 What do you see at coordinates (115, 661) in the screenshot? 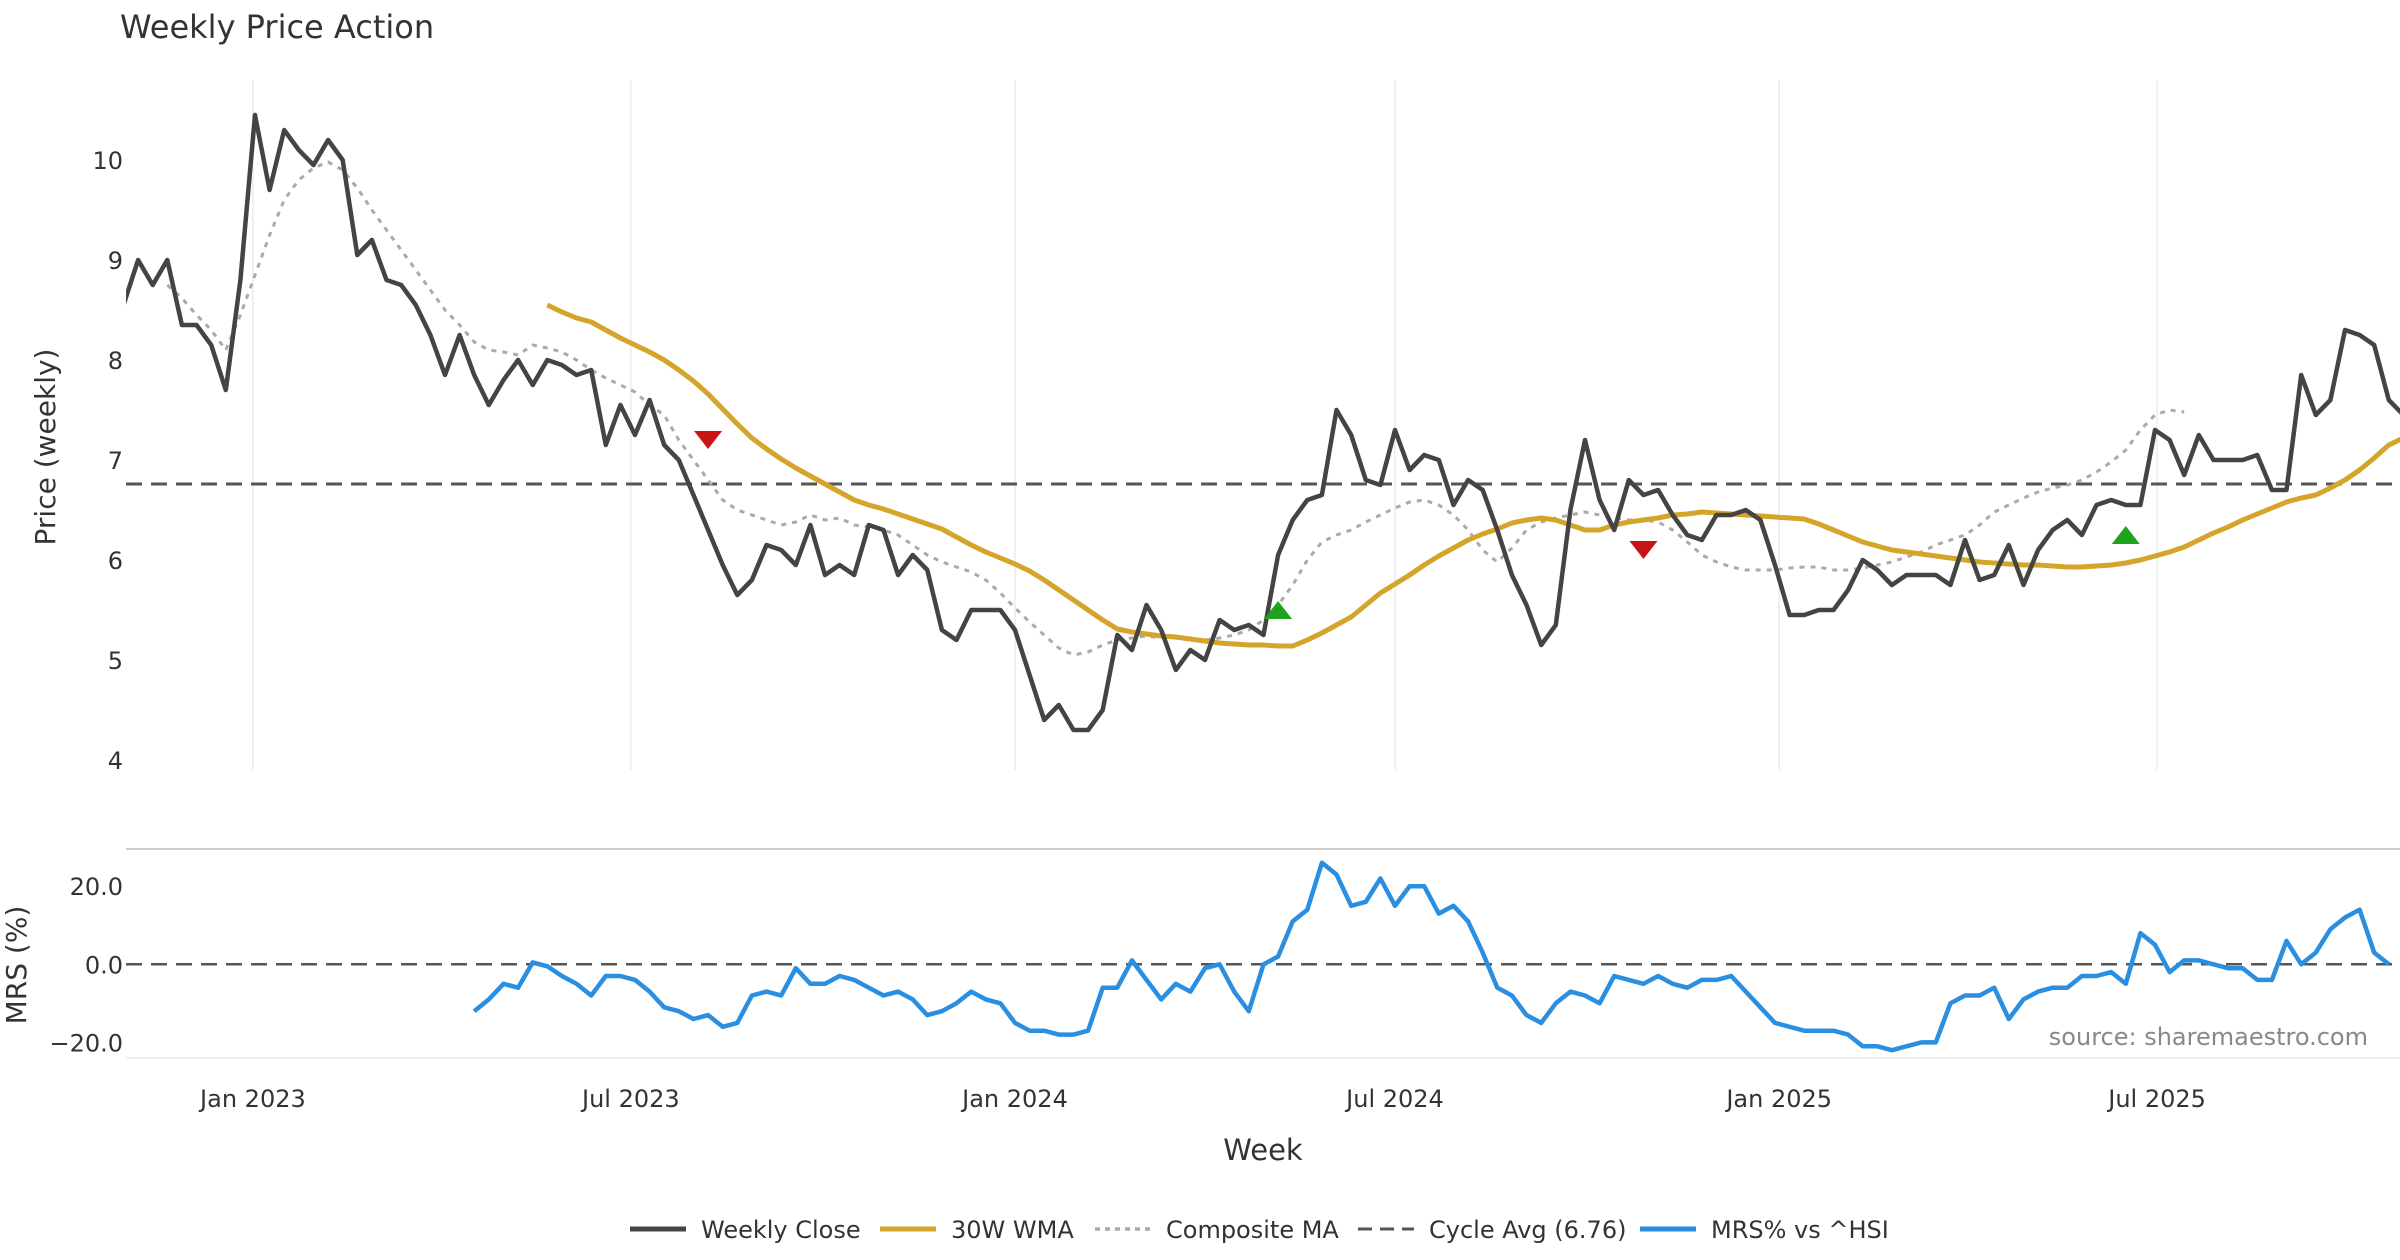
I see `price-y-tick-label: 5` at bounding box center [115, 661].